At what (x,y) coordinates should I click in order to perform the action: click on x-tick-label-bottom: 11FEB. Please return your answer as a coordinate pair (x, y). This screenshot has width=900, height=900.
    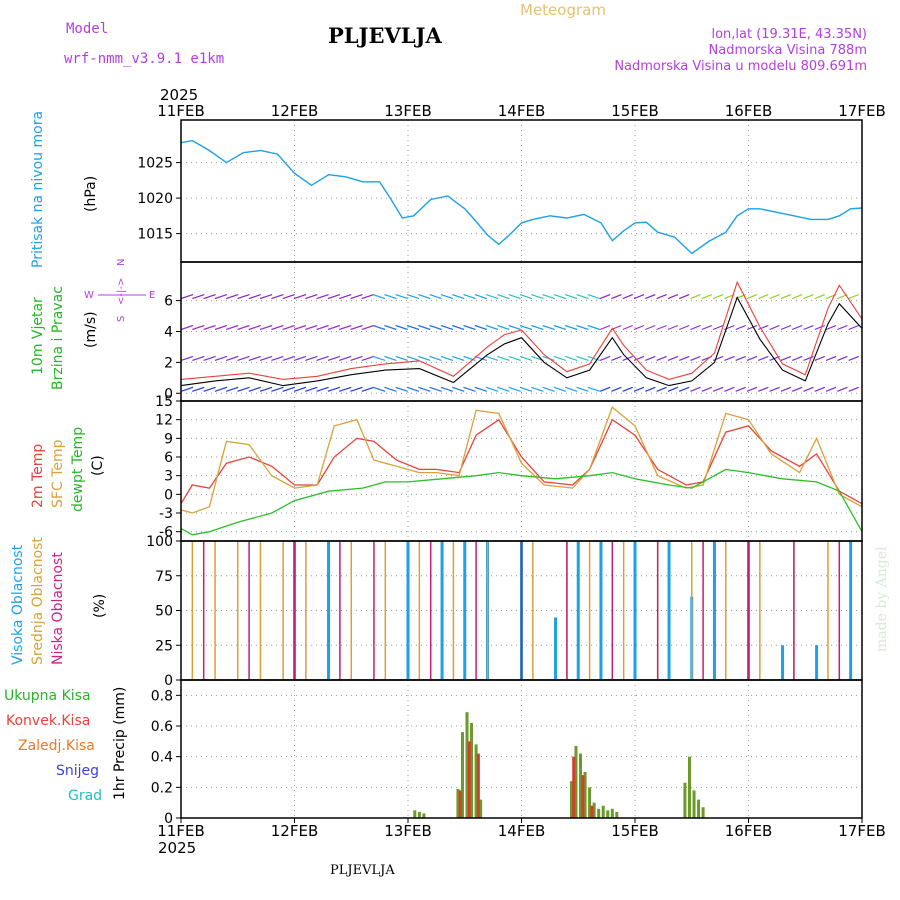
    Looking at the image, I should click on (180, 831).